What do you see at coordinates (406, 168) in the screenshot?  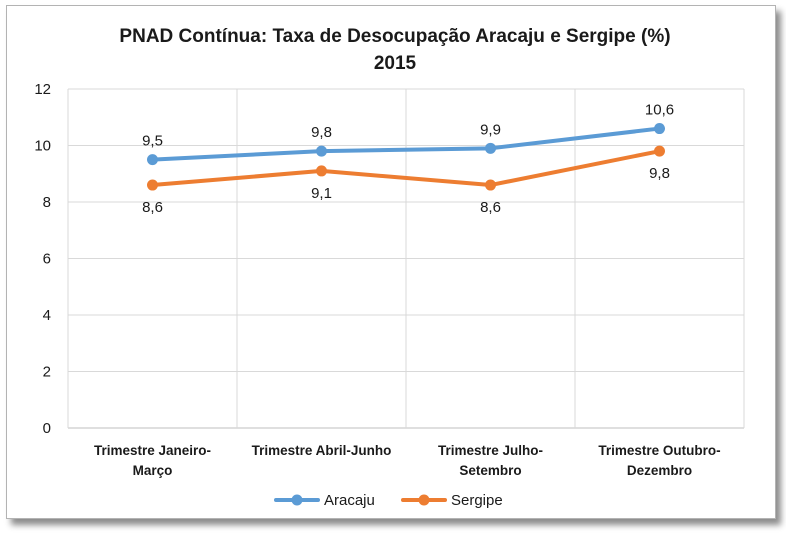 I see `series-line-sergipe` at bounding box center [406, 168].